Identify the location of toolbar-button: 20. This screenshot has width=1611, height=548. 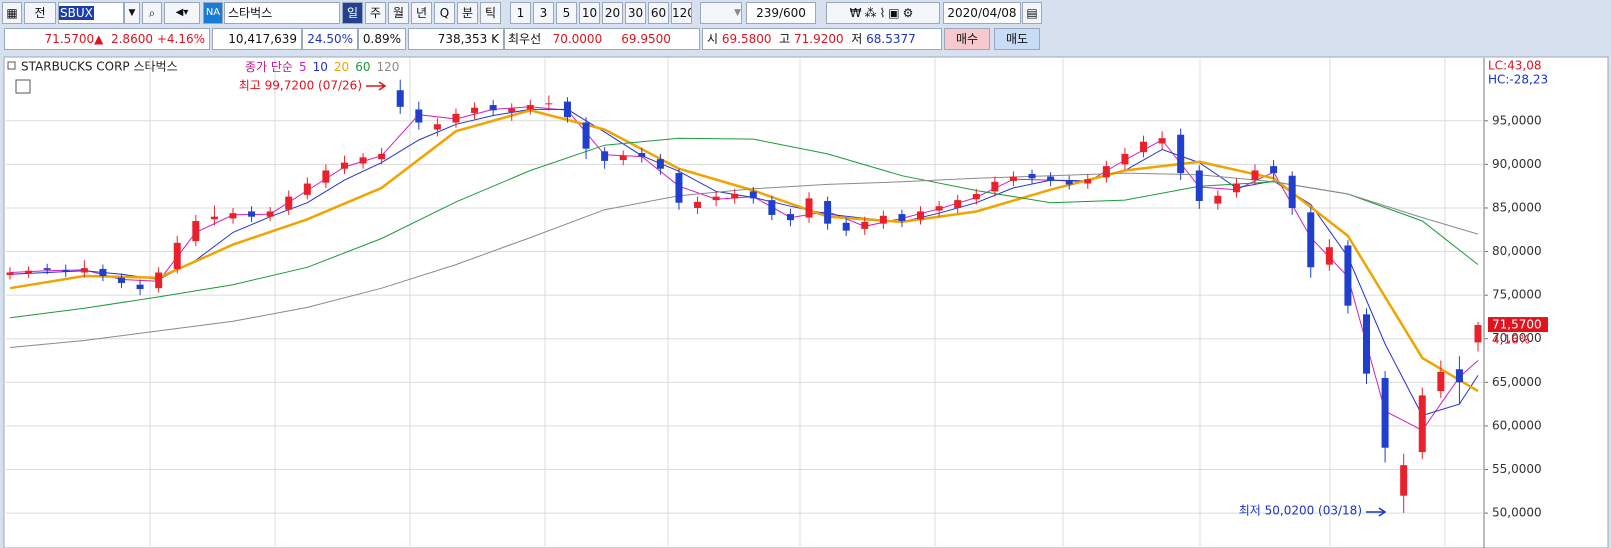
(612, 13).